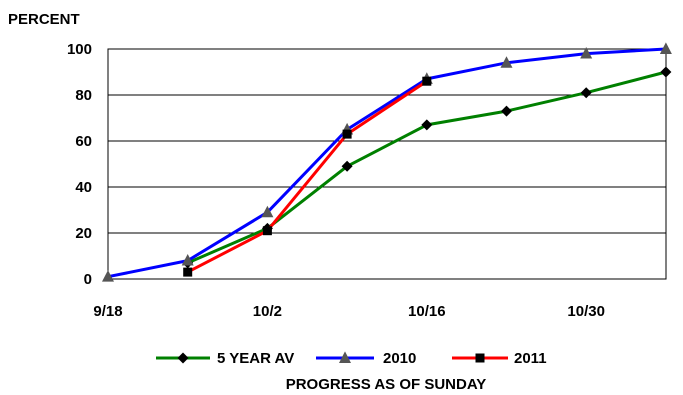 The image size is (683, 395). What do you see at coordinates (88, 279) in the screenshot?
I see `y-tick-label: 0` at bounding box center [88, 279].